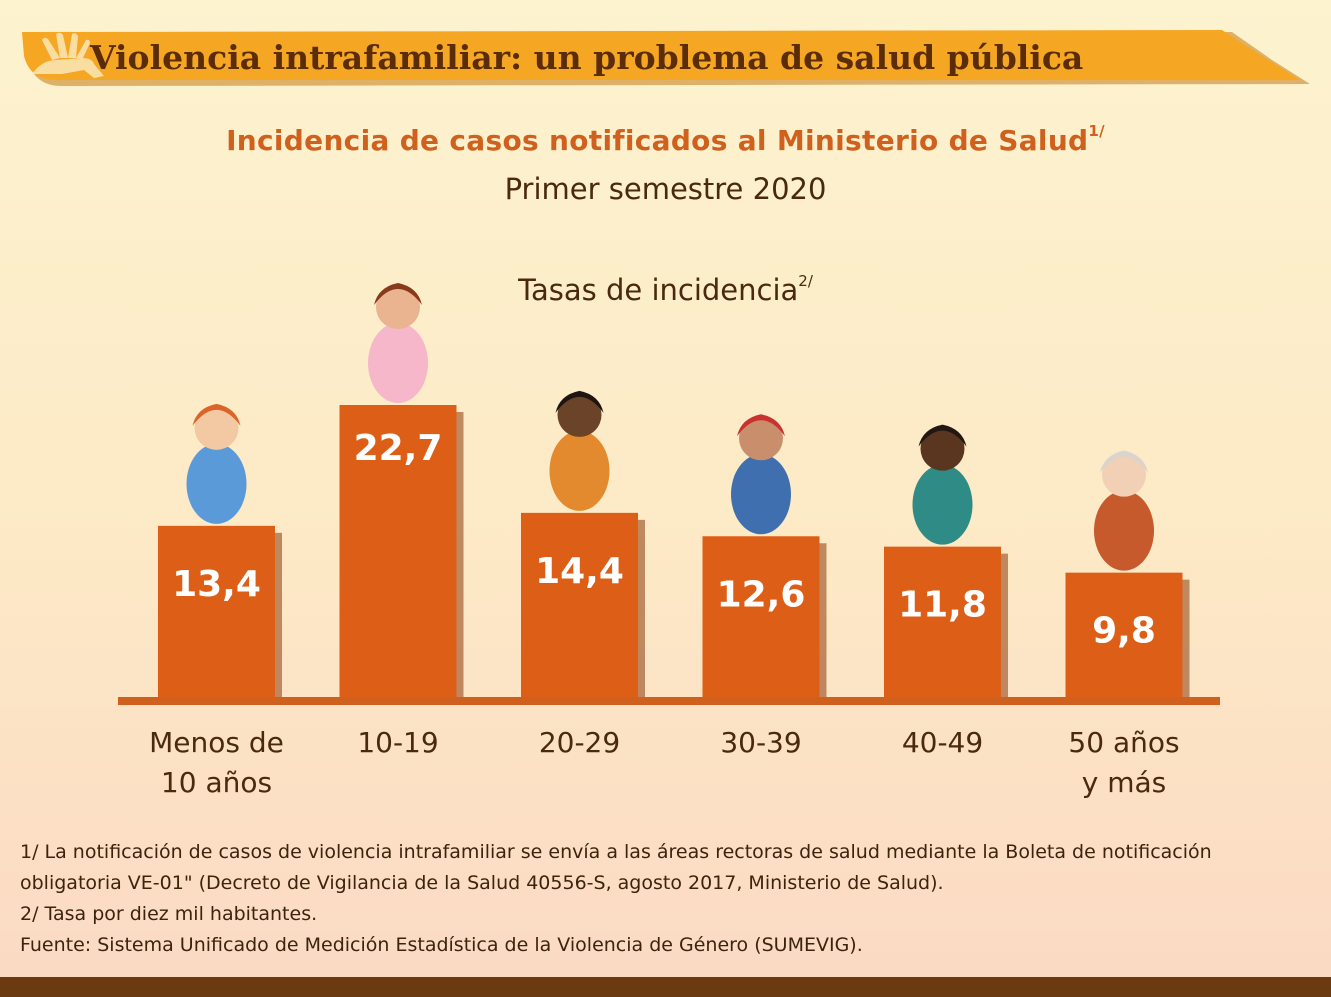 This screenshot has width=1331, height=997. I want to click on banner-shape, so click(666, 58).